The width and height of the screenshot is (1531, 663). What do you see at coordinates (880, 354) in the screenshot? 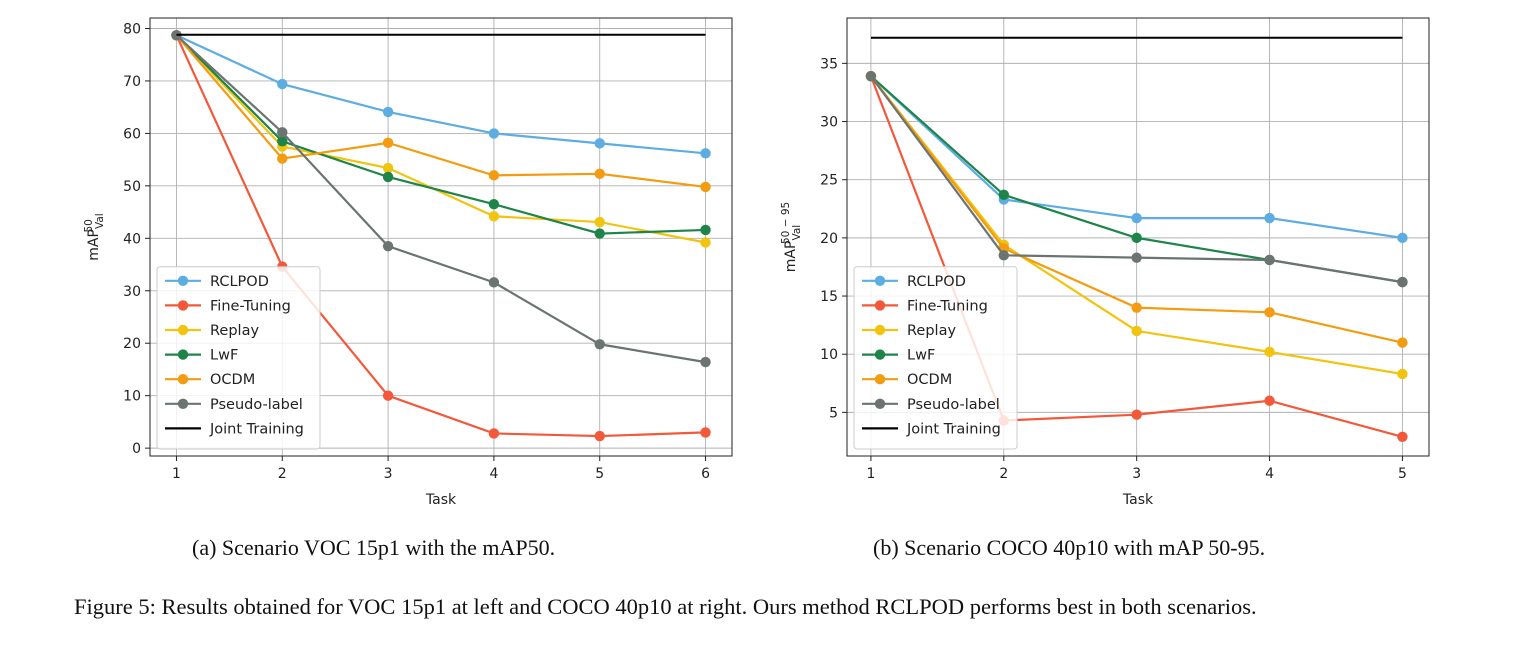
I see `b-legend-lwf-marker` at bounding box center [880, 354].